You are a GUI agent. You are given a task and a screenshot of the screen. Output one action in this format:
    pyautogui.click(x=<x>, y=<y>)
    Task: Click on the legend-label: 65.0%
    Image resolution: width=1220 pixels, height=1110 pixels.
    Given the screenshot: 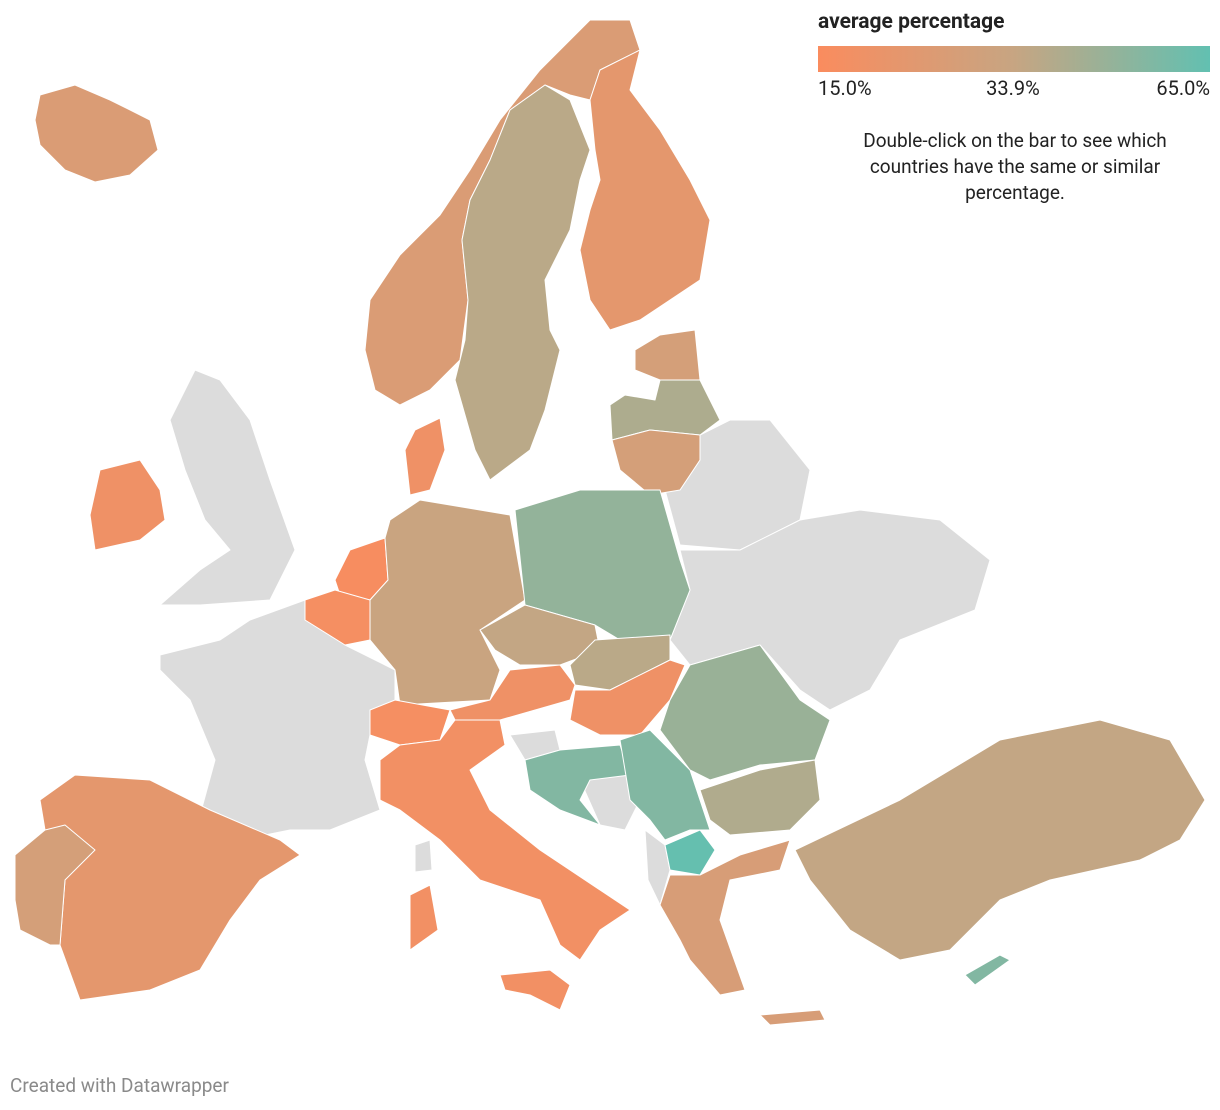 What is the action you would take?
    pyautogui.click(x=1183, y=88)
    